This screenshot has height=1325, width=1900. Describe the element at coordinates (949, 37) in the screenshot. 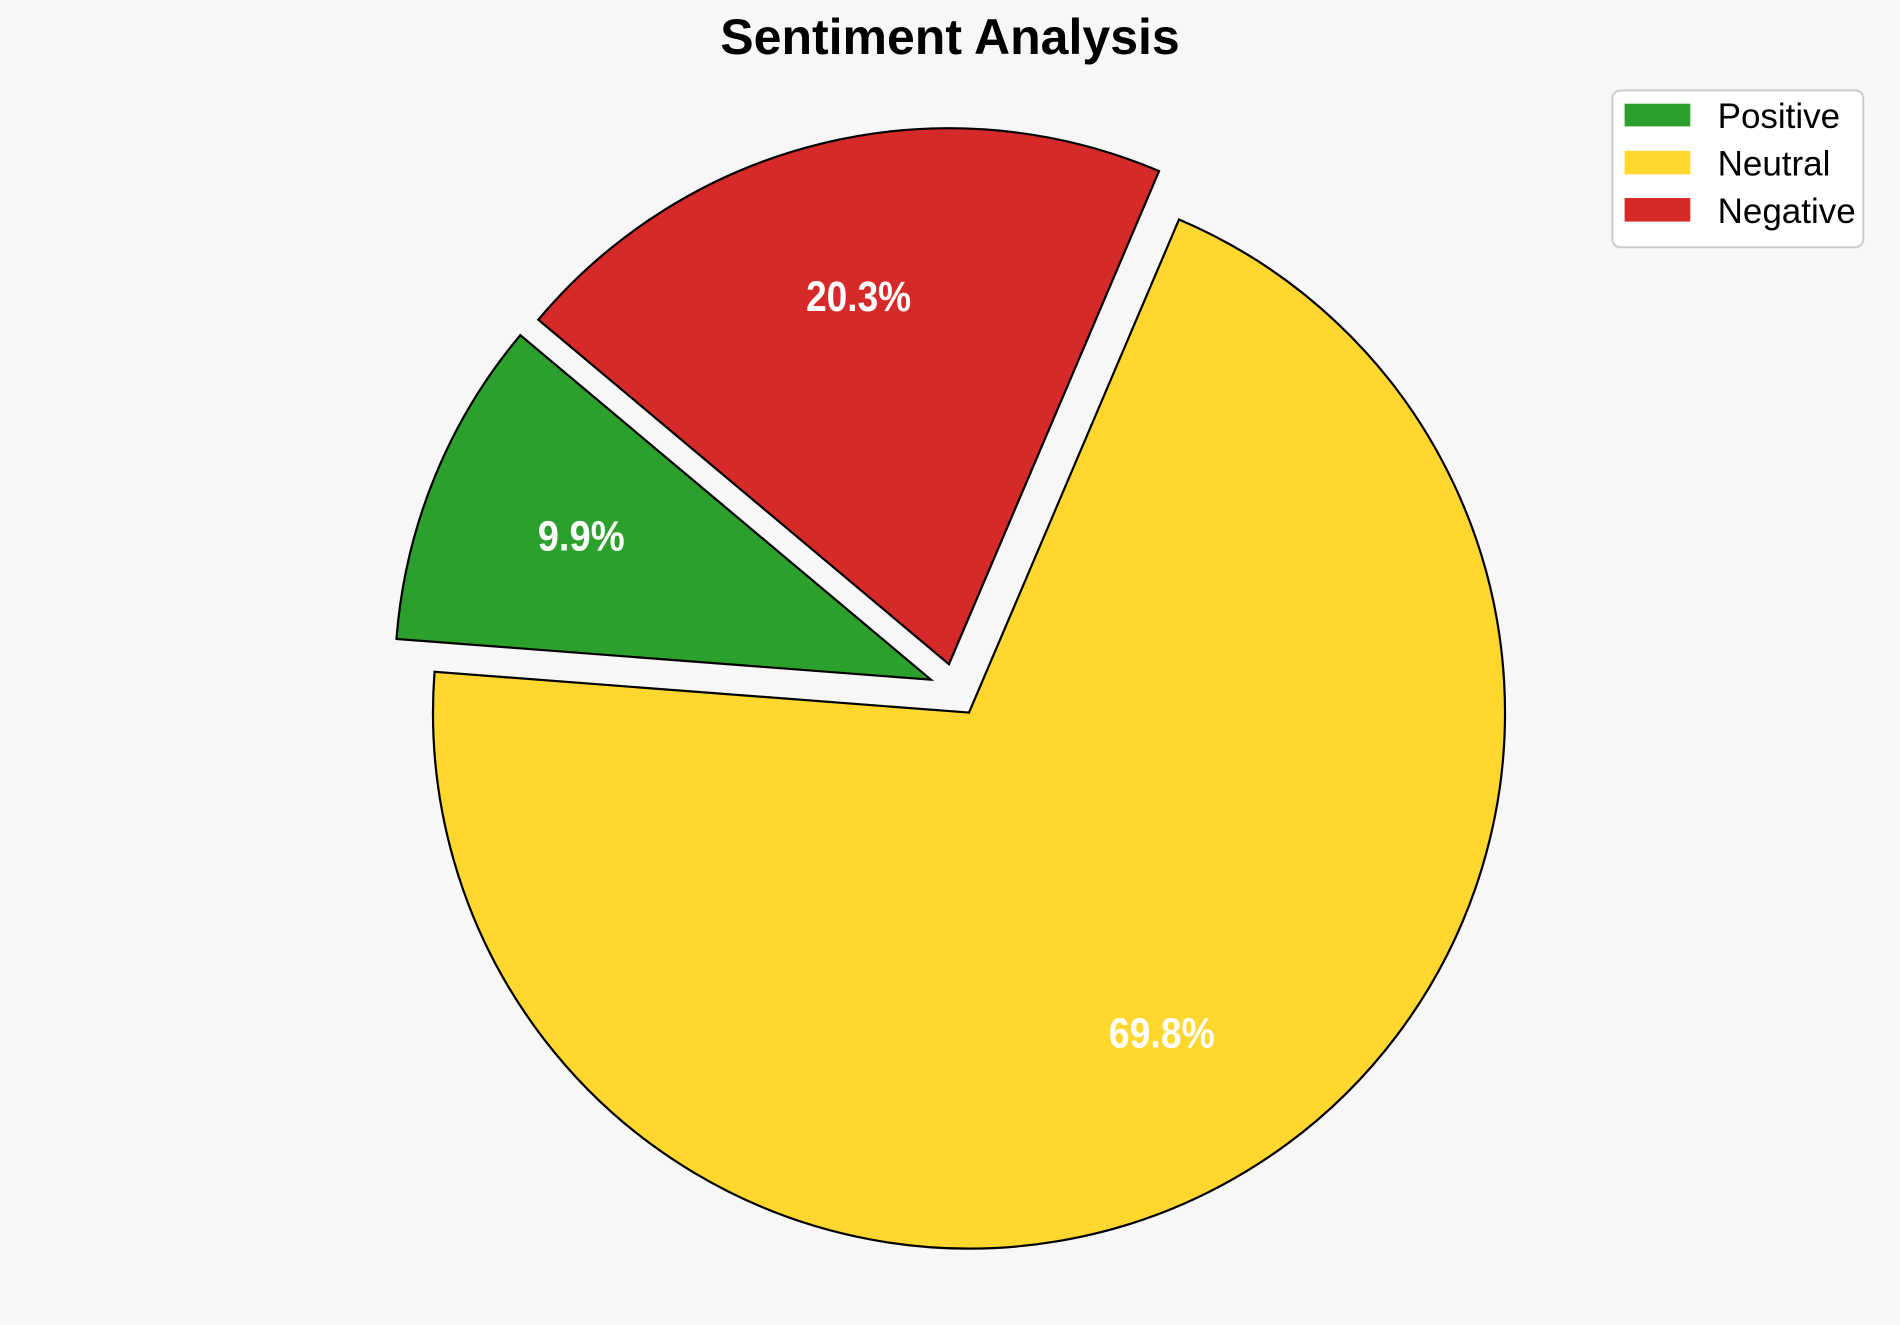

I see `svg-text: Sentiment Analysis` at that location.